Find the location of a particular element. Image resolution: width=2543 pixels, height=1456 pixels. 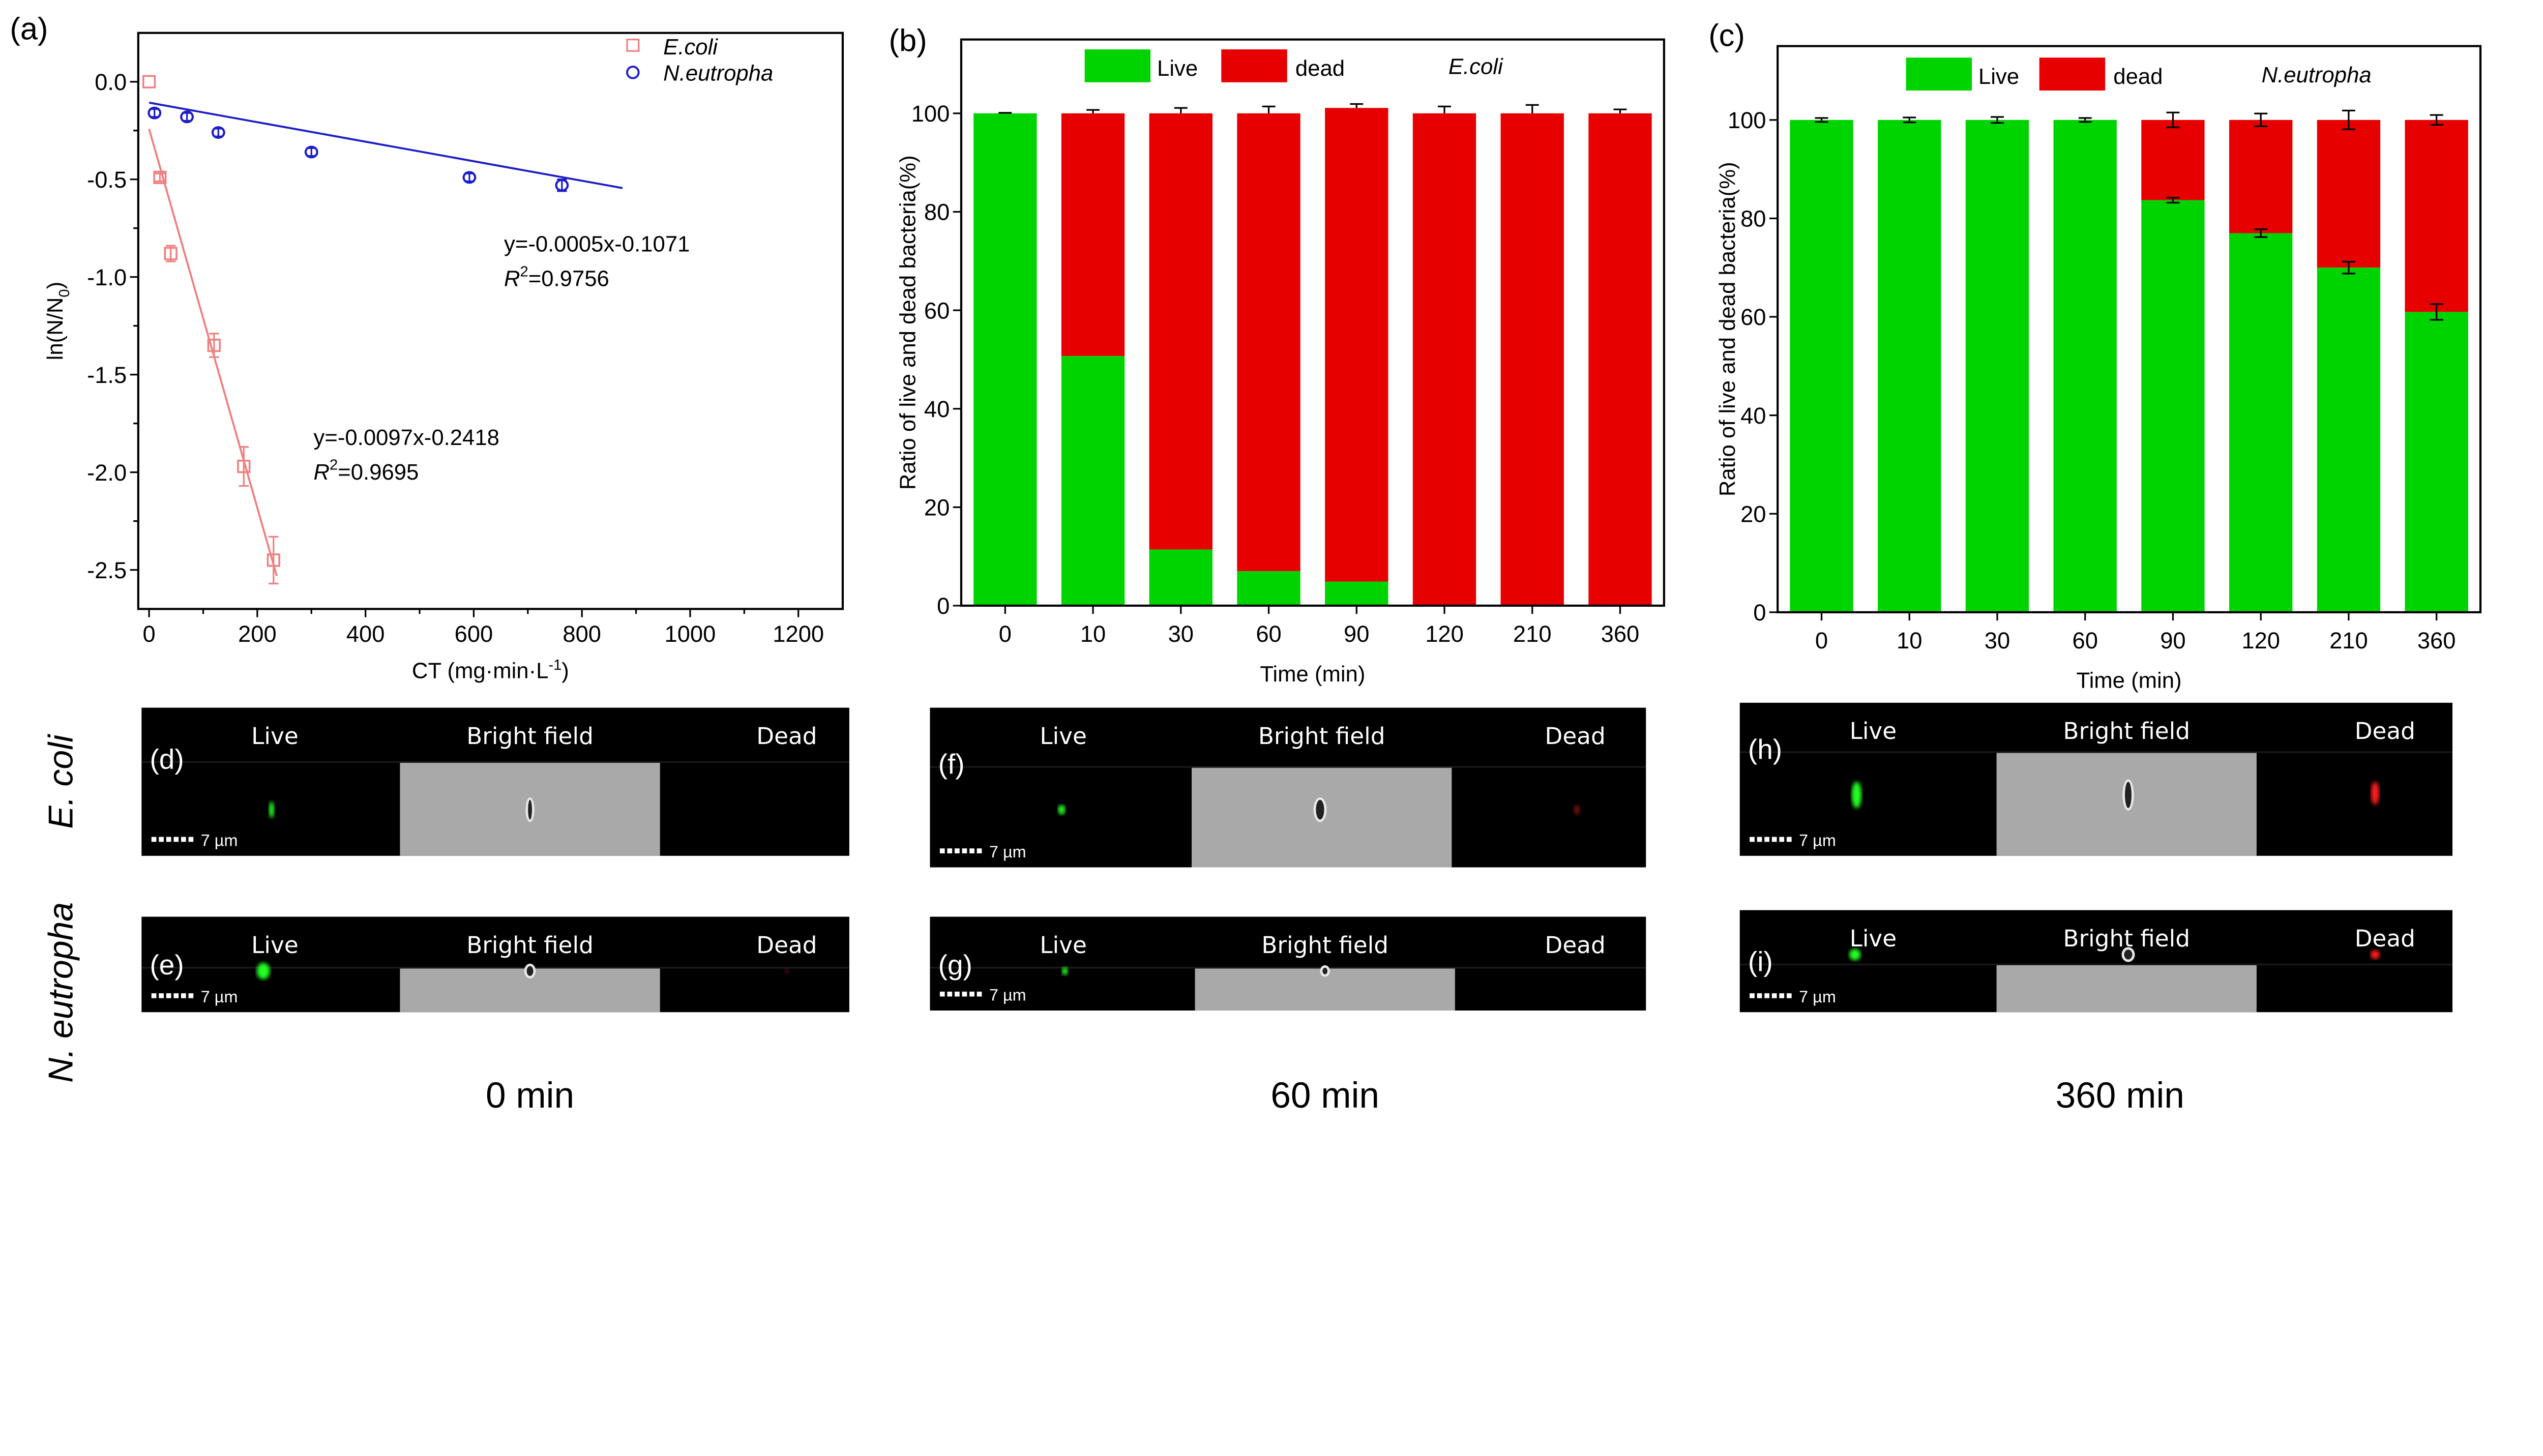

micrograph-panel-g: Live Bright field Dead (g) 7 µm is located at coordinates (1288, 963).